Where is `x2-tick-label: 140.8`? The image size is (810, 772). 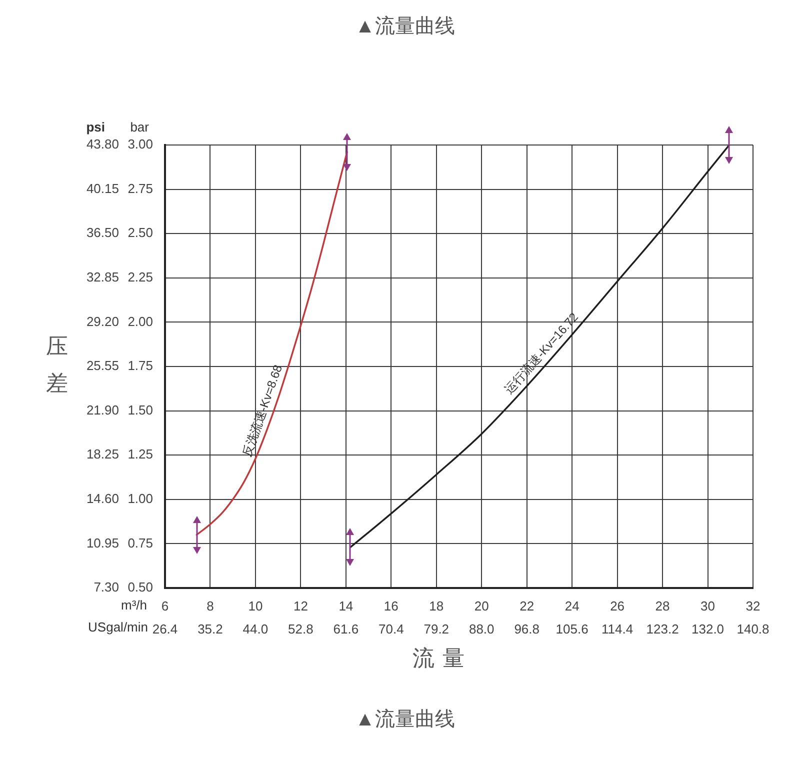
x2-tick-label: 140.8 is located at coordinates (753, 628).